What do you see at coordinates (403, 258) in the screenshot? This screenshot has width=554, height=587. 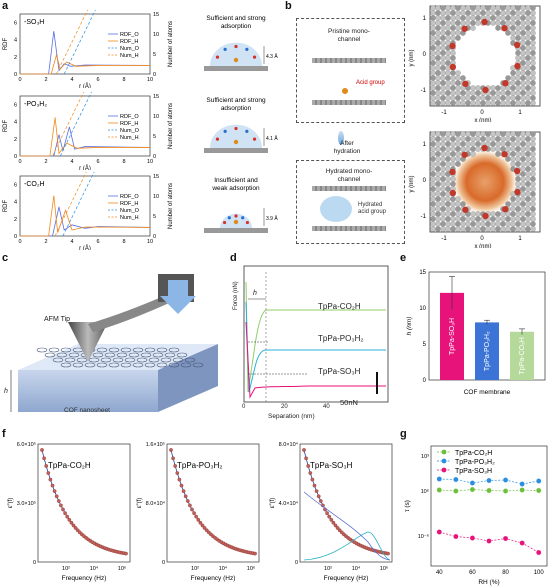 I see `panel-label-e: e` at bounding box center [403, 258].